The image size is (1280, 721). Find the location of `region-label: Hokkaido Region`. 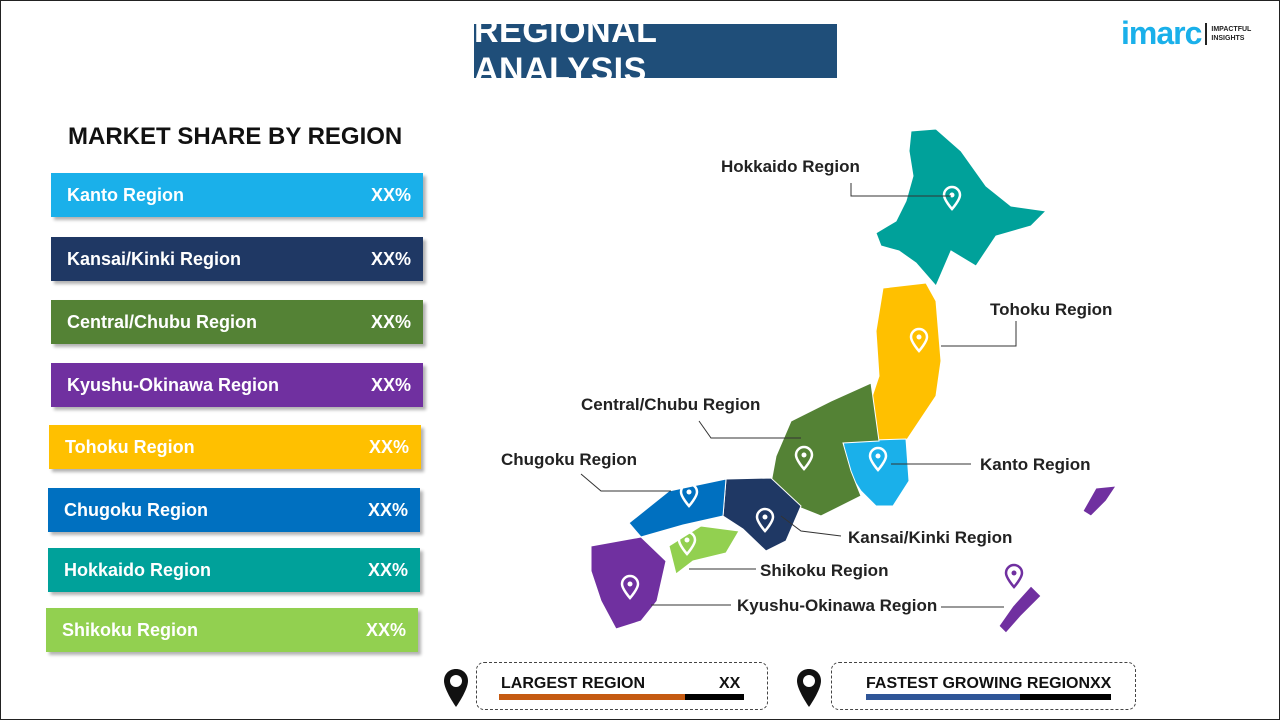

region-label: Hokkaido Region is located at coordinates (138, 569).